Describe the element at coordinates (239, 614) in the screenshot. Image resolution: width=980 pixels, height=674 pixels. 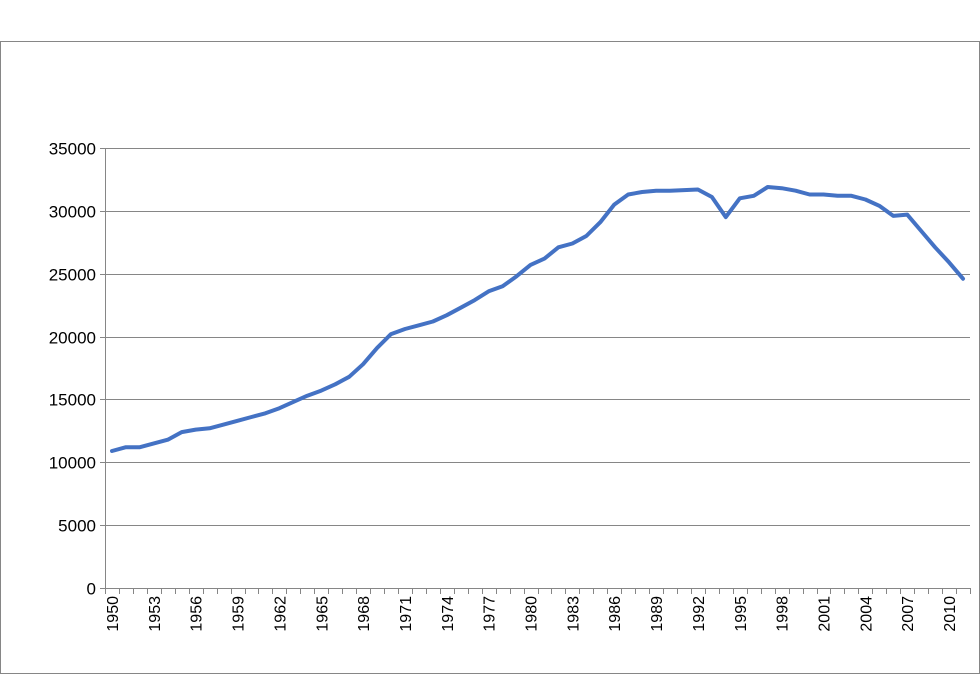
I see `x-tick-label: 1959` at that location.